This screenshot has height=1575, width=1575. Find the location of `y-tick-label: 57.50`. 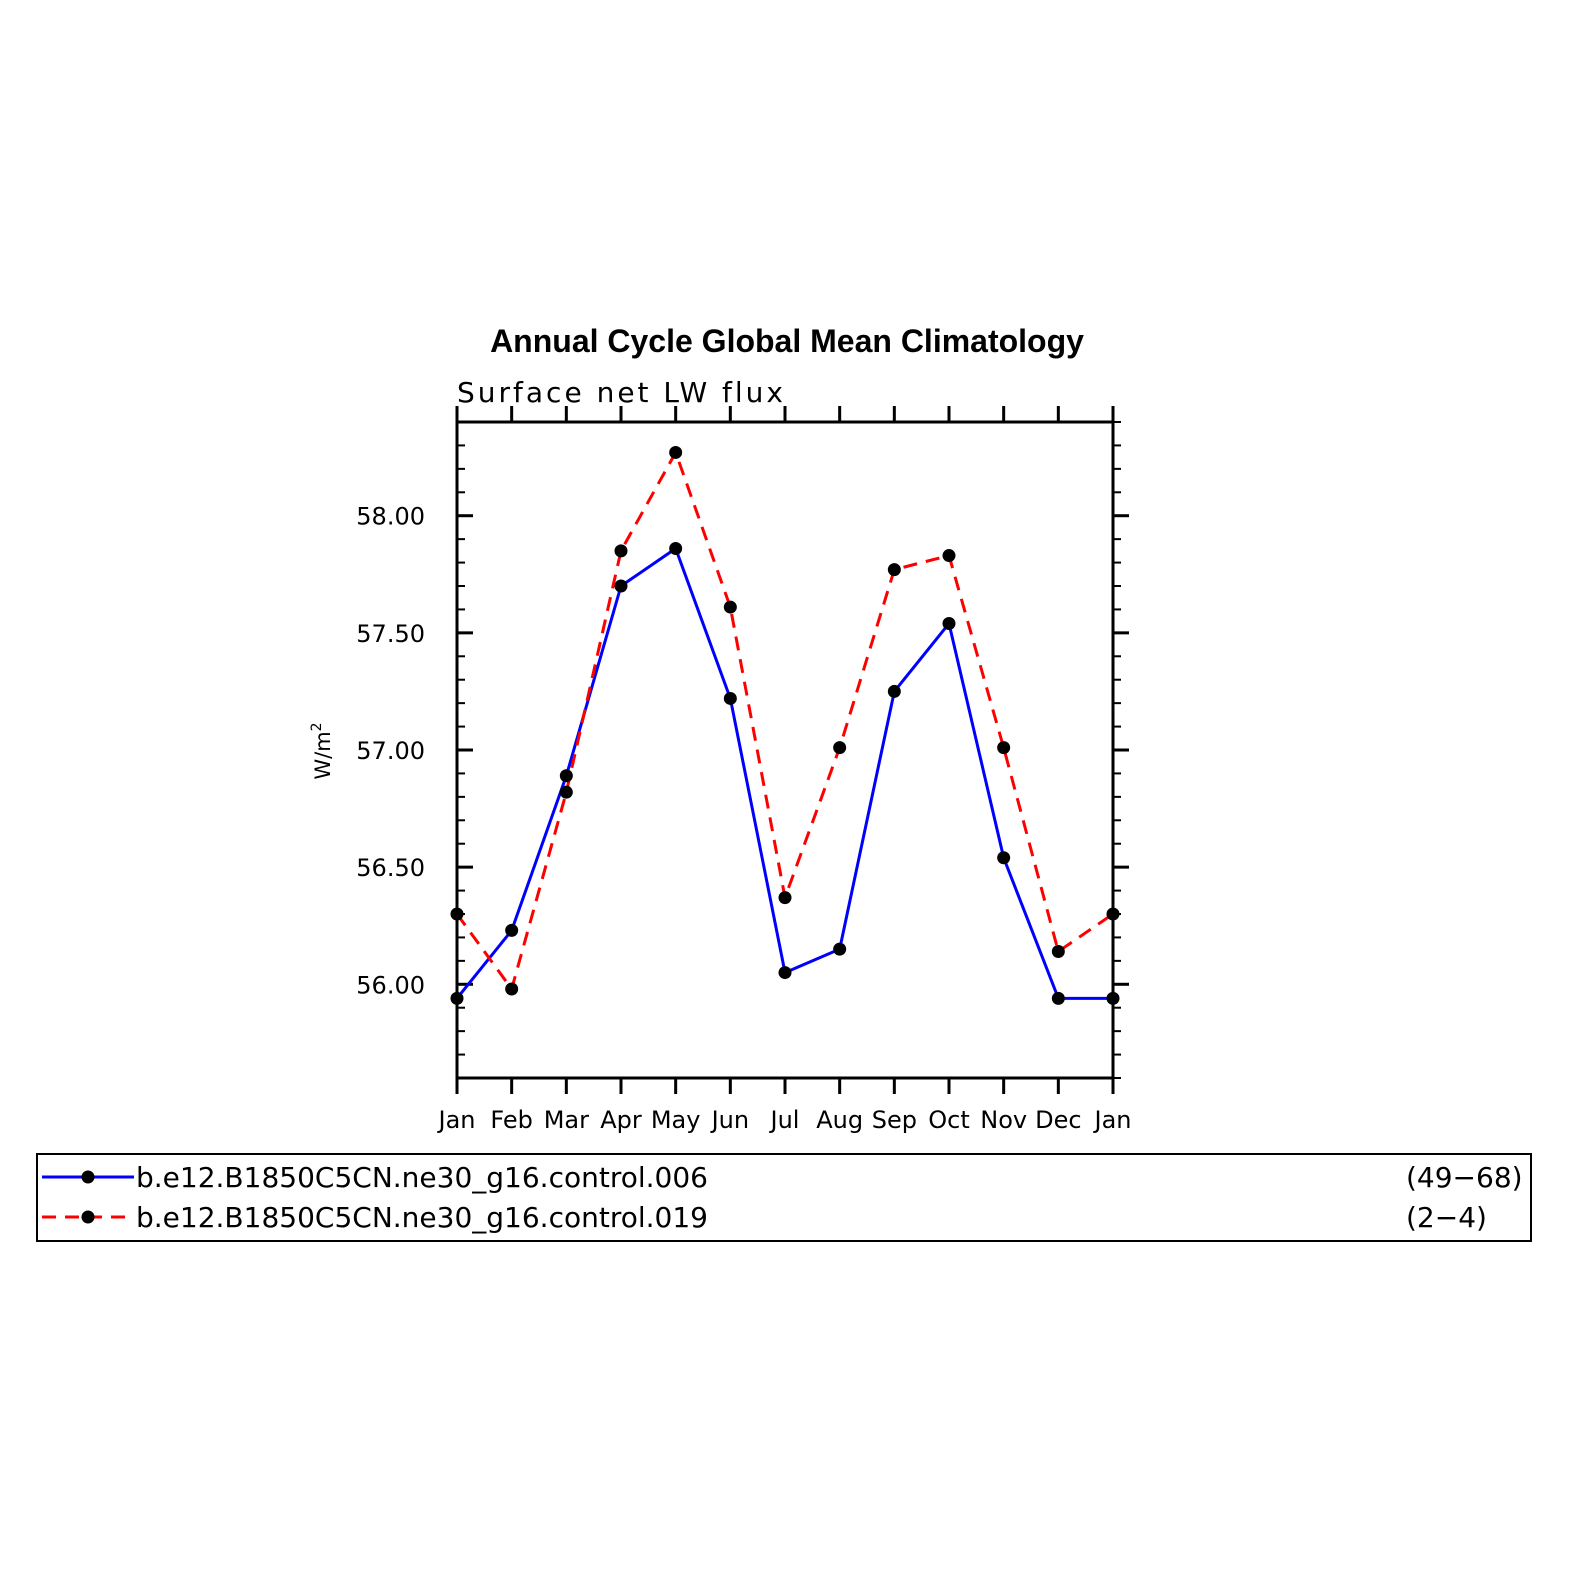

y-tick-label: 57.50 is located at coordinates (390, 634).